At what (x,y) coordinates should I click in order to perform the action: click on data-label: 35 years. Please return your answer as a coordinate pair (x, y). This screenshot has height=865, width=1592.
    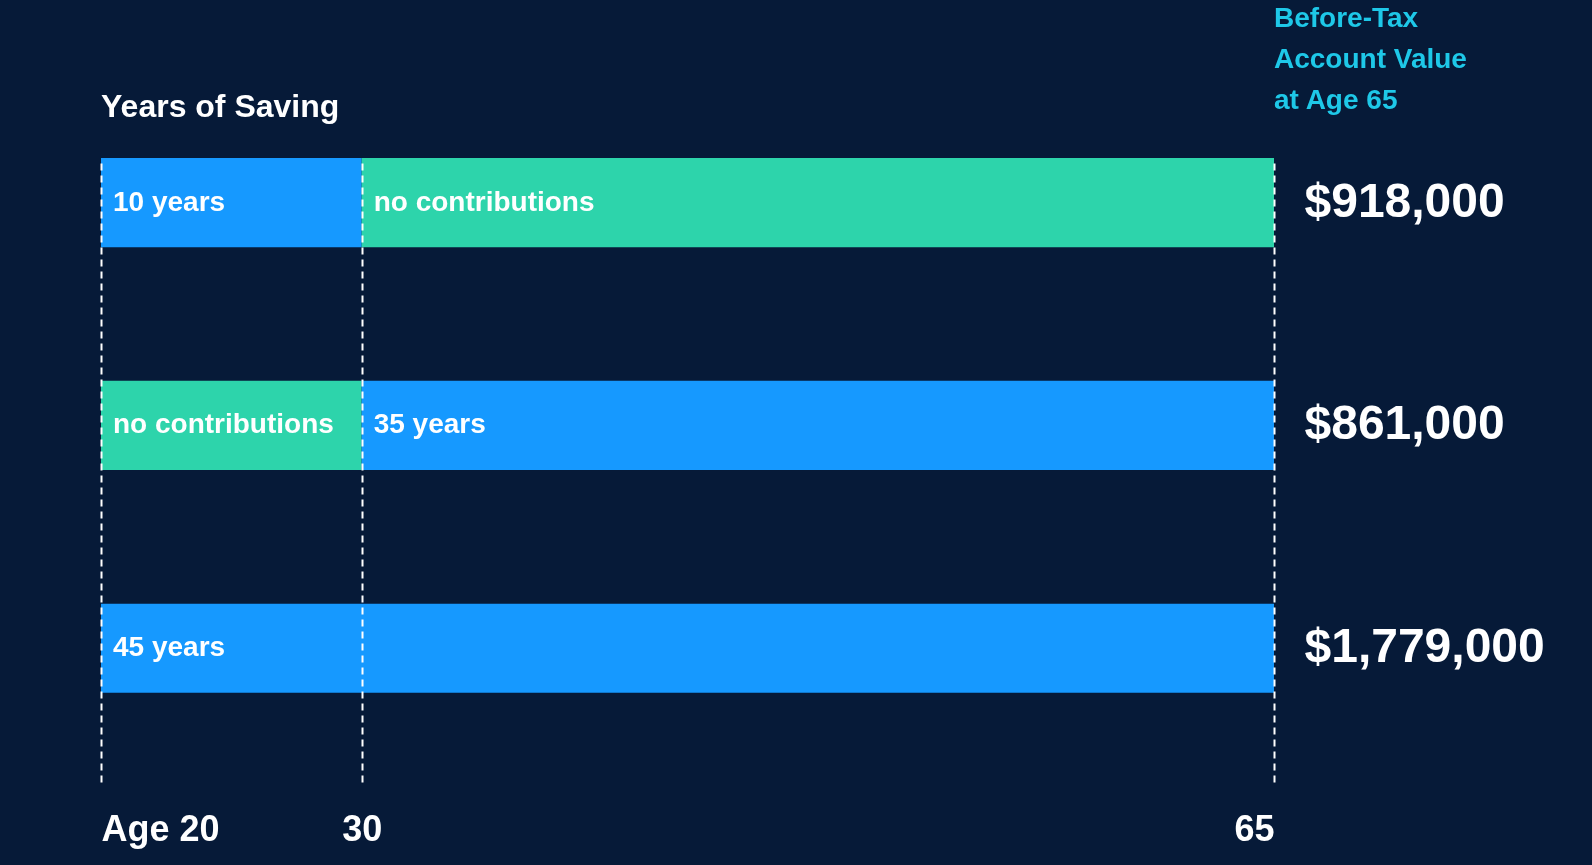
    Looking at the image, I should click on (429, 424).